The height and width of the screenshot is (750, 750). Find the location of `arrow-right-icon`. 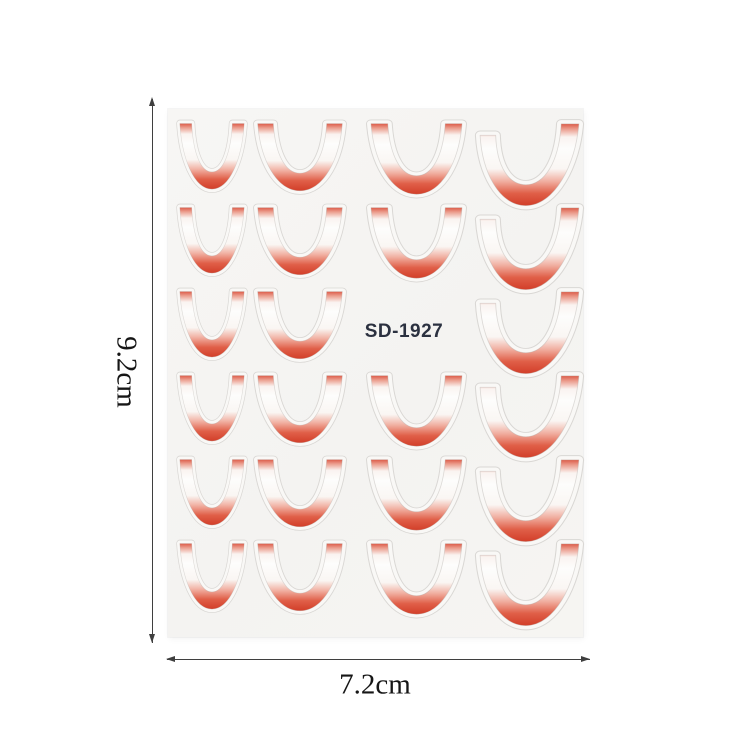

arrow-right-icon is located at coordinates (585, 658).